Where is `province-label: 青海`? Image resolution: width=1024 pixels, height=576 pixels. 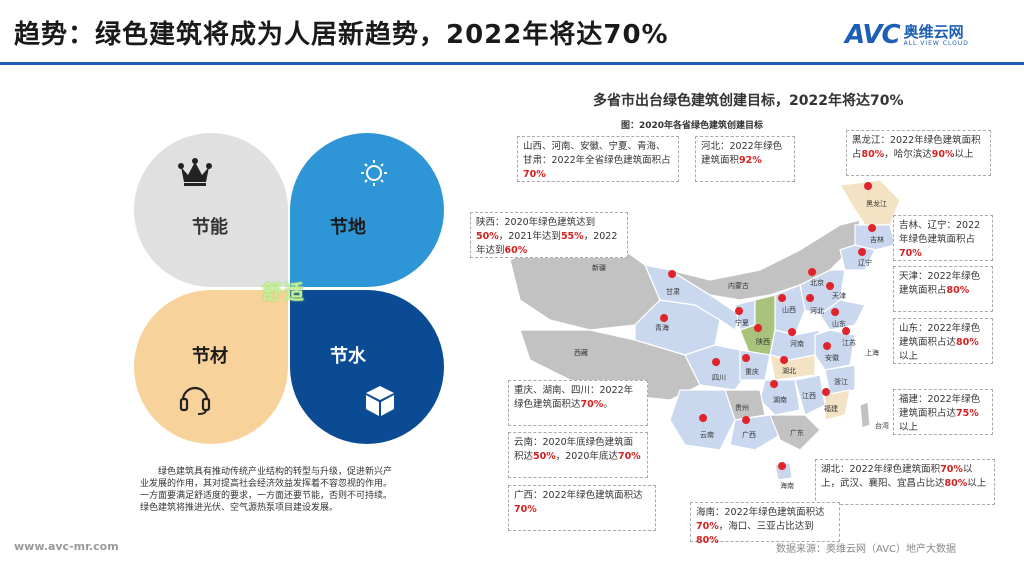 province-label: 青海 is located at coordinates (662, 327).